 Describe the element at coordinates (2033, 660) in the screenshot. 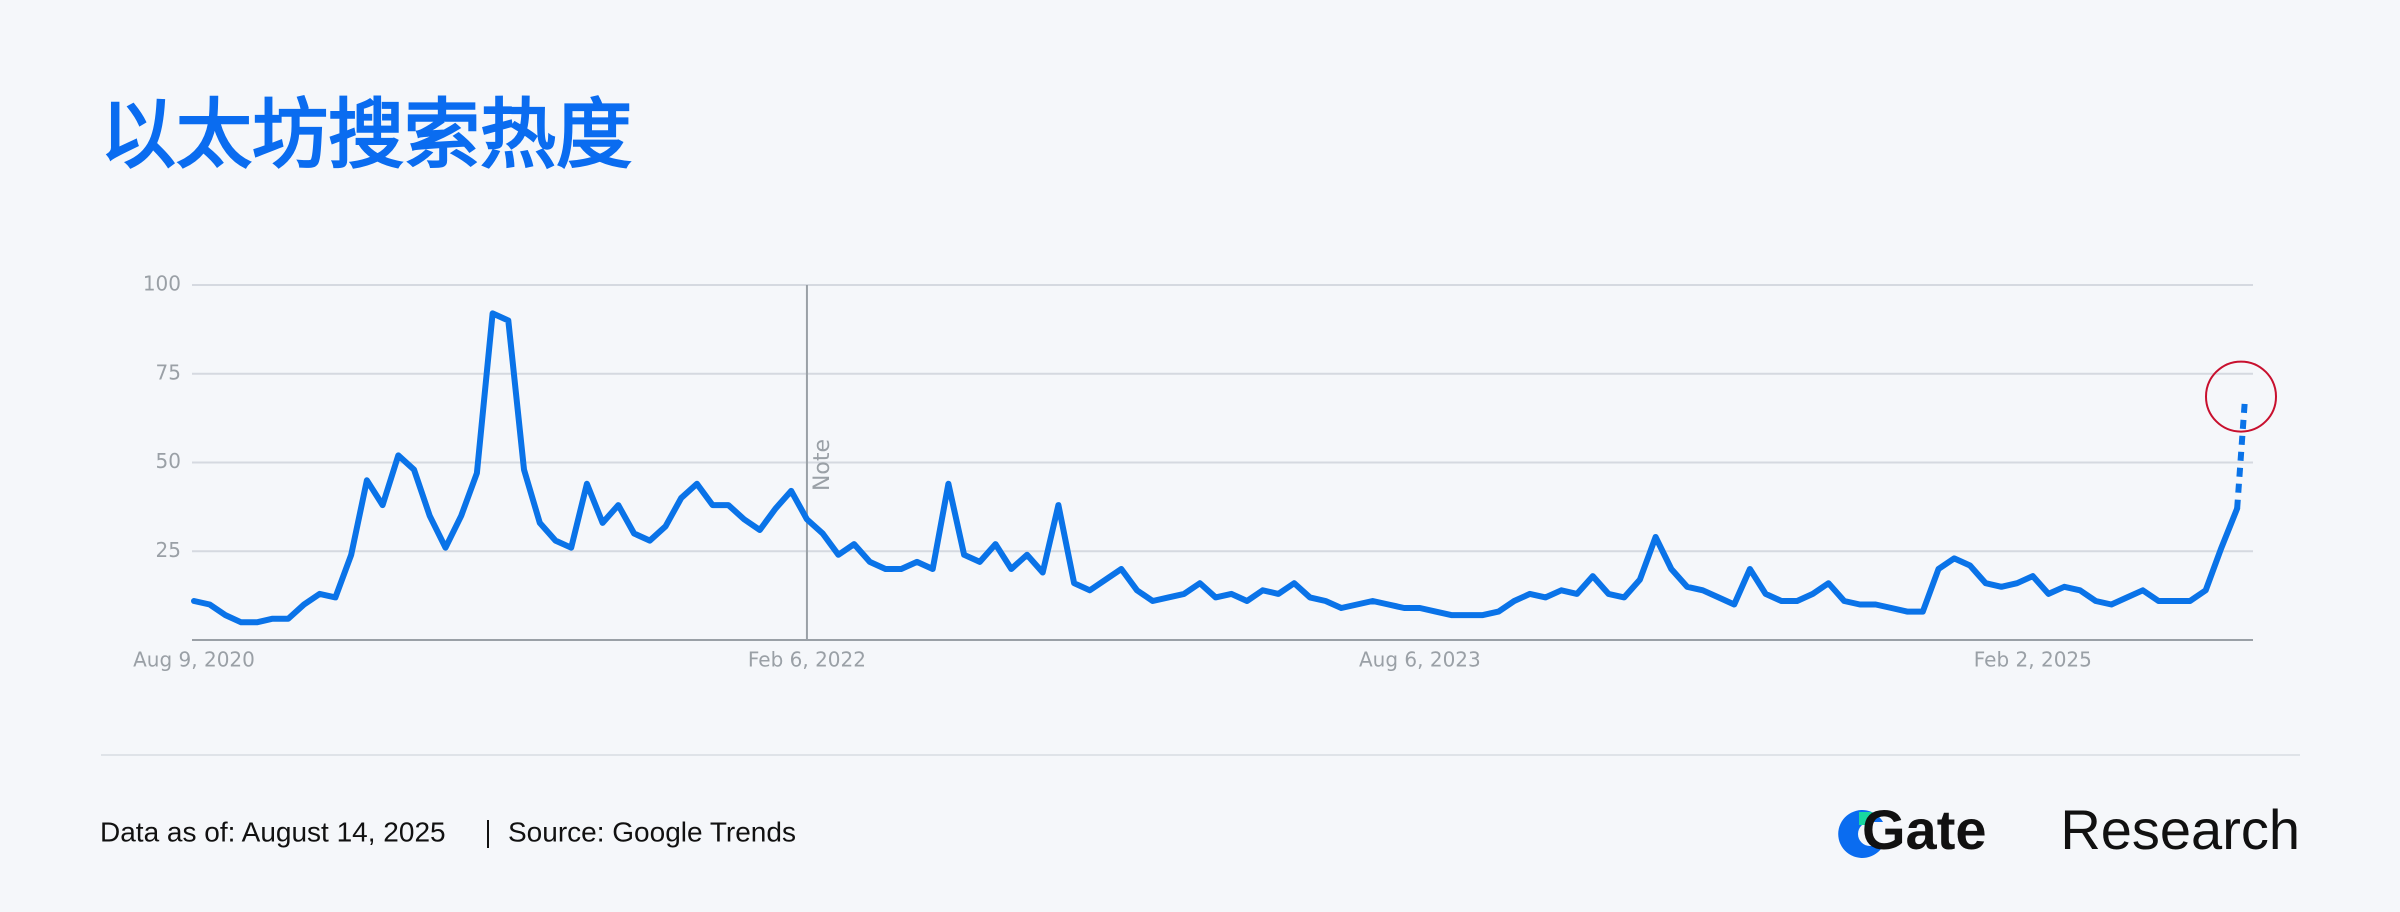

I see `x-tick-label: Feb 2, 2025` at that location.